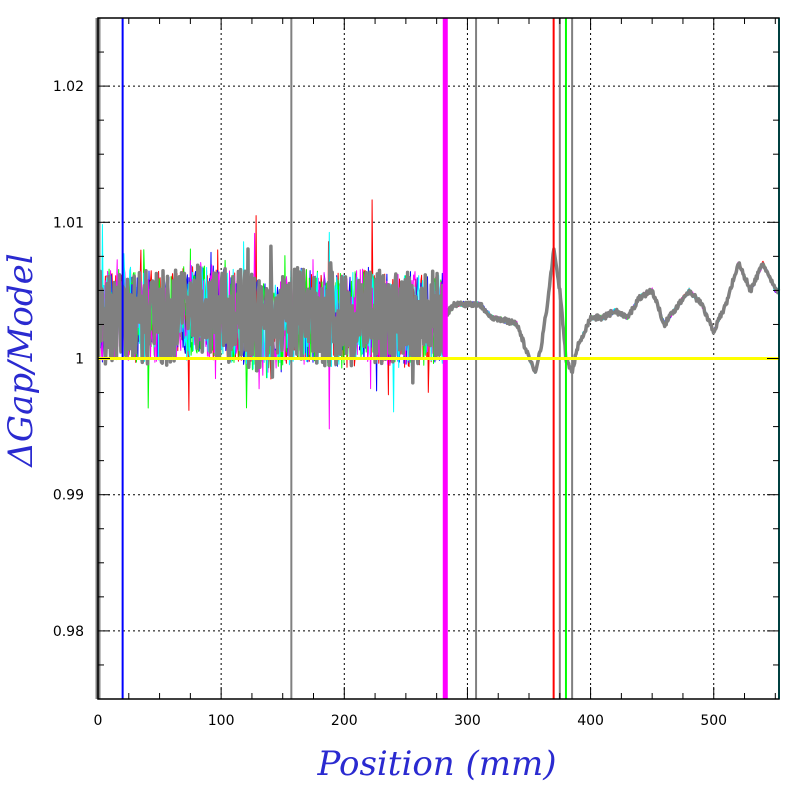 The width and height of the screenshot is (797, 797). Describe the element at coordinates (411, 721) in the screenshot. I see `x-tick-labels: 0 100 200 300 400 500` at that location.